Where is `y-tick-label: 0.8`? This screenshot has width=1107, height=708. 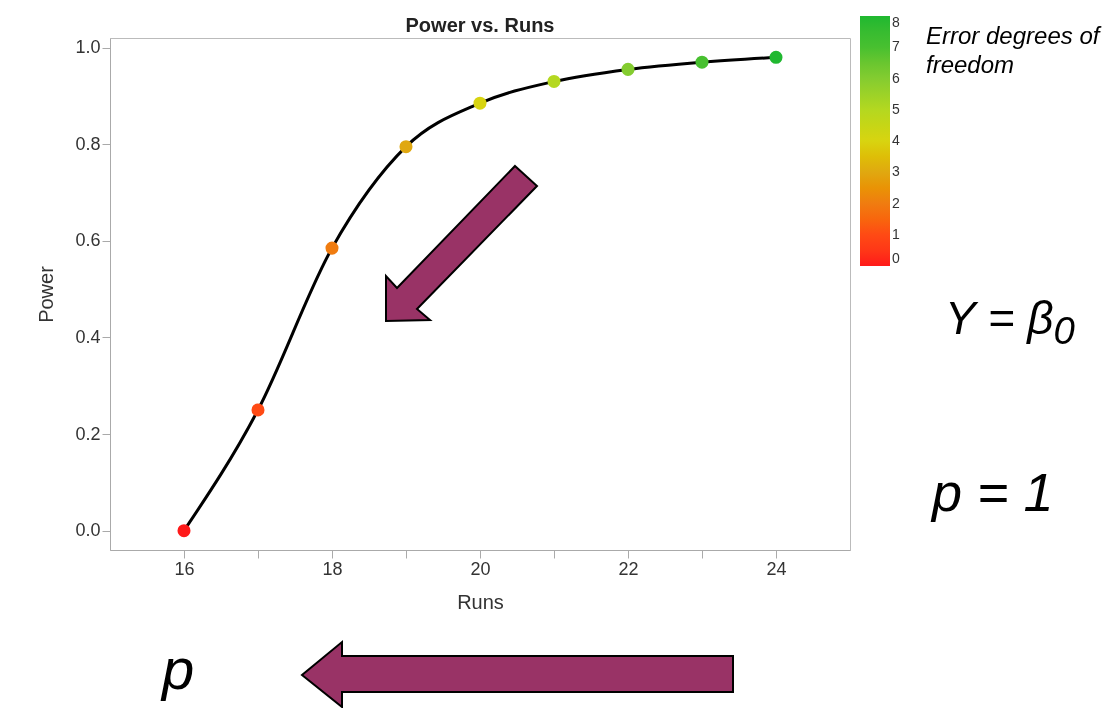 y-tick-label: 0.8 is located at coordinates (88, 143).